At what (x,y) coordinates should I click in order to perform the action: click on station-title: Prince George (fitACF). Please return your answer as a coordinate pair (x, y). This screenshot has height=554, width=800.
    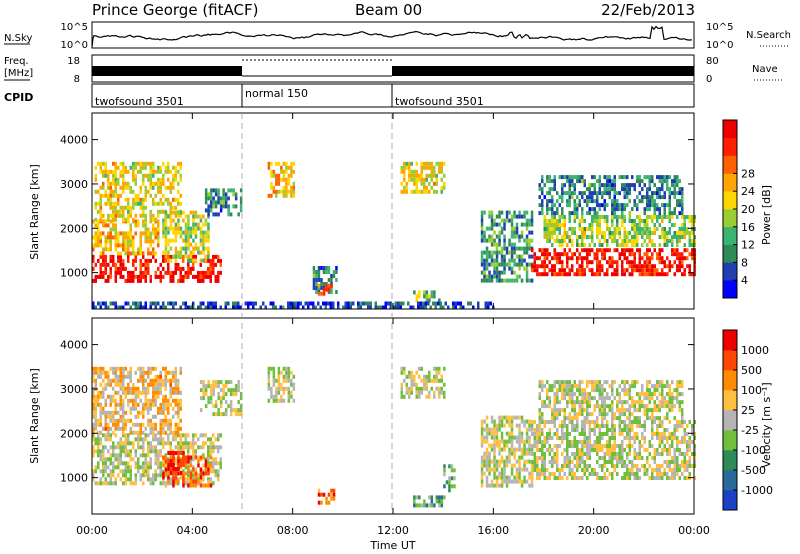
    Looking at the image, I should click on (175, 10).